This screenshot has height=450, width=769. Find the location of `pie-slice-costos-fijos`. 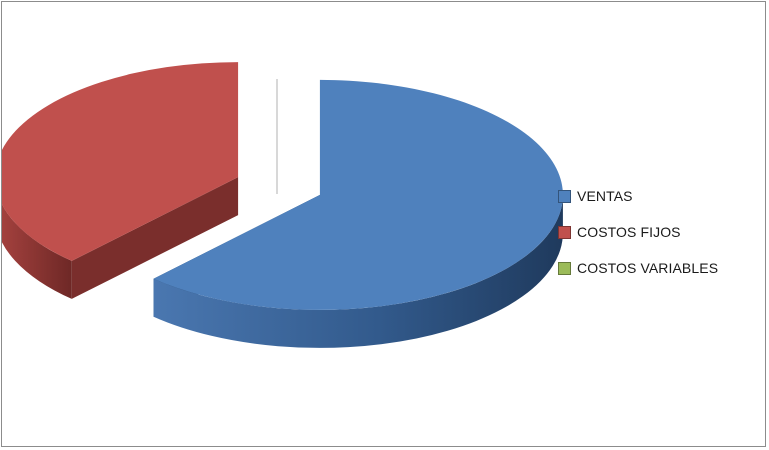

pie-slice-costos-fijos is located at coordinates (120, 161).